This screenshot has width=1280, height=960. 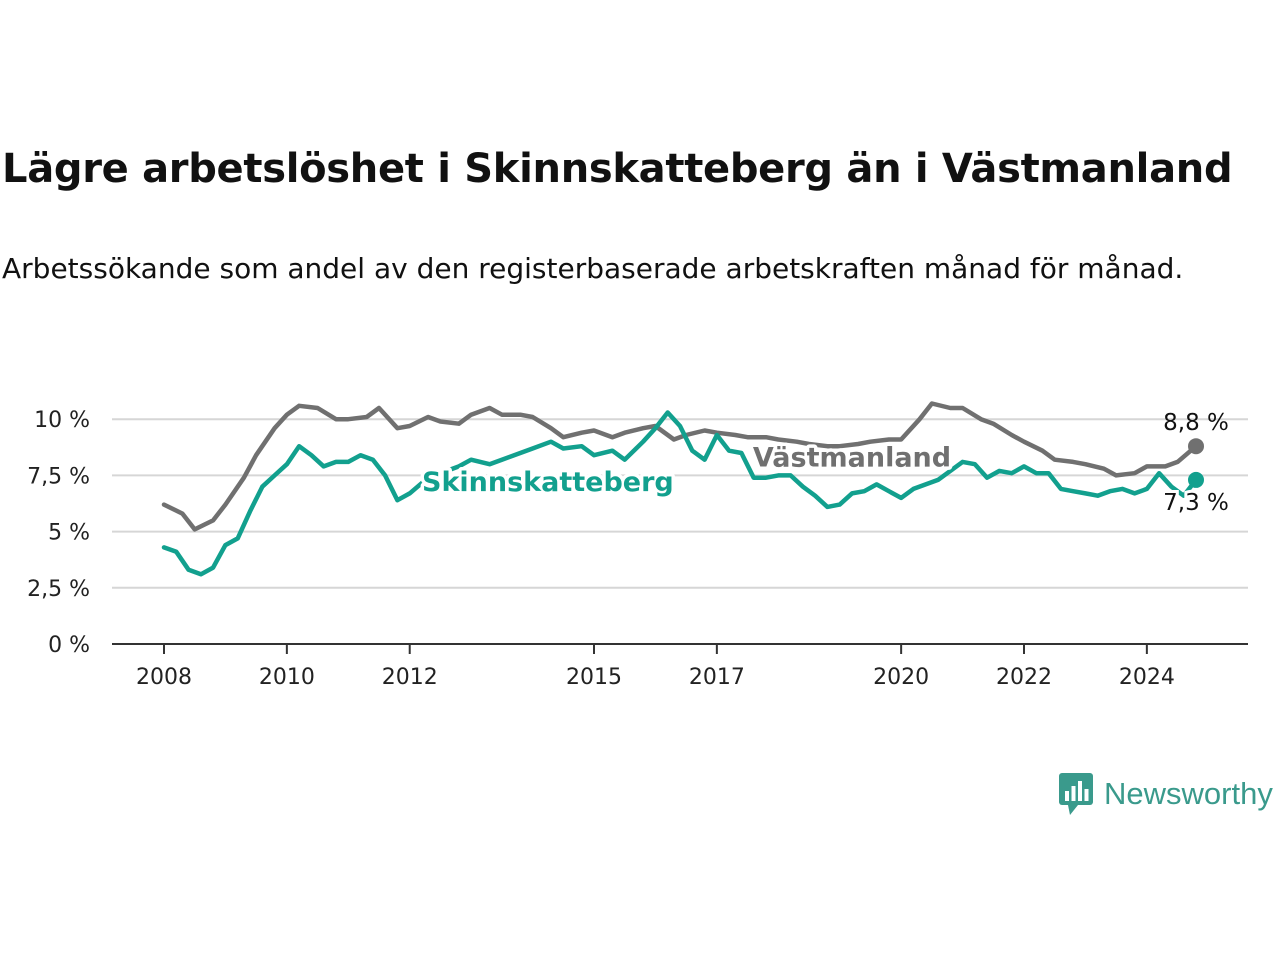 What do you see at coordinates (69, 645) in the screenshot?
I see `y-tick-label: 0 %` at bounding box center [69, 645].